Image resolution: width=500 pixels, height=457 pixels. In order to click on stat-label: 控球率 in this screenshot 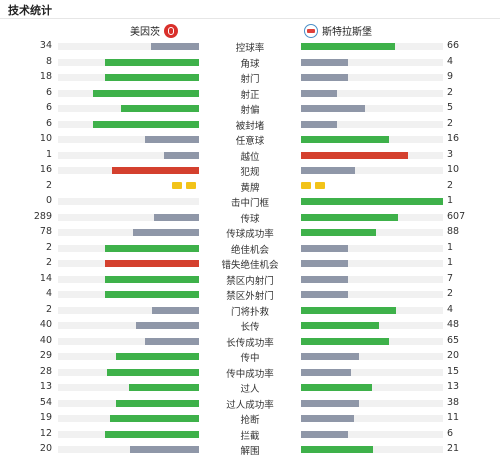, I will do `click(250, 48)`.